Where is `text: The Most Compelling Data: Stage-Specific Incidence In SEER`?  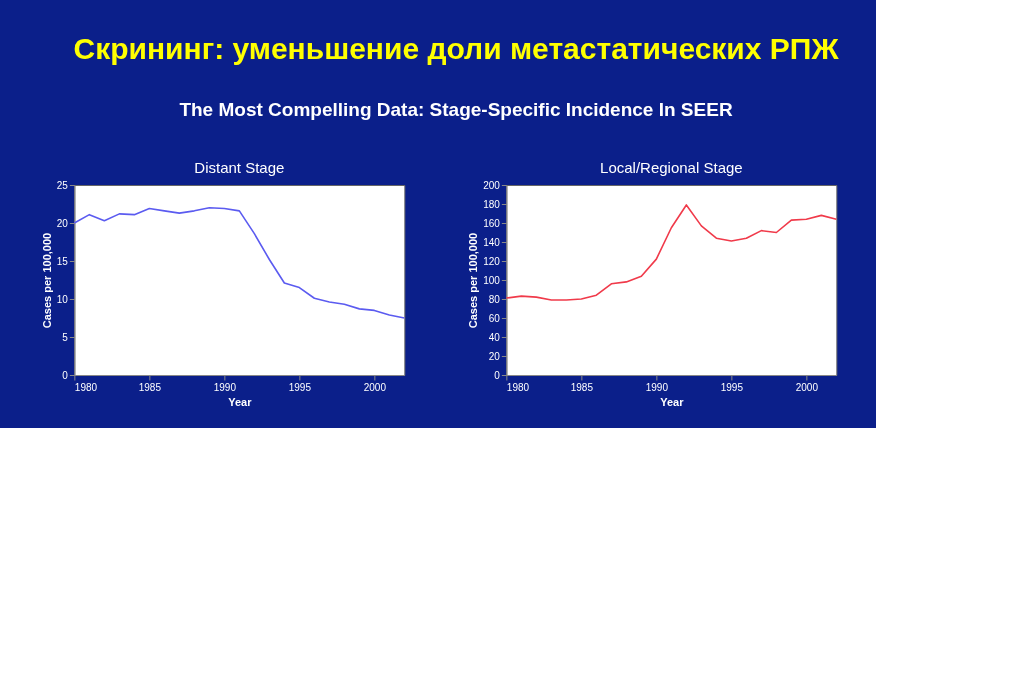 text: The Most Compelling Data: Stage-Specific Incidence In SEER is located at coordinates (456, 109).